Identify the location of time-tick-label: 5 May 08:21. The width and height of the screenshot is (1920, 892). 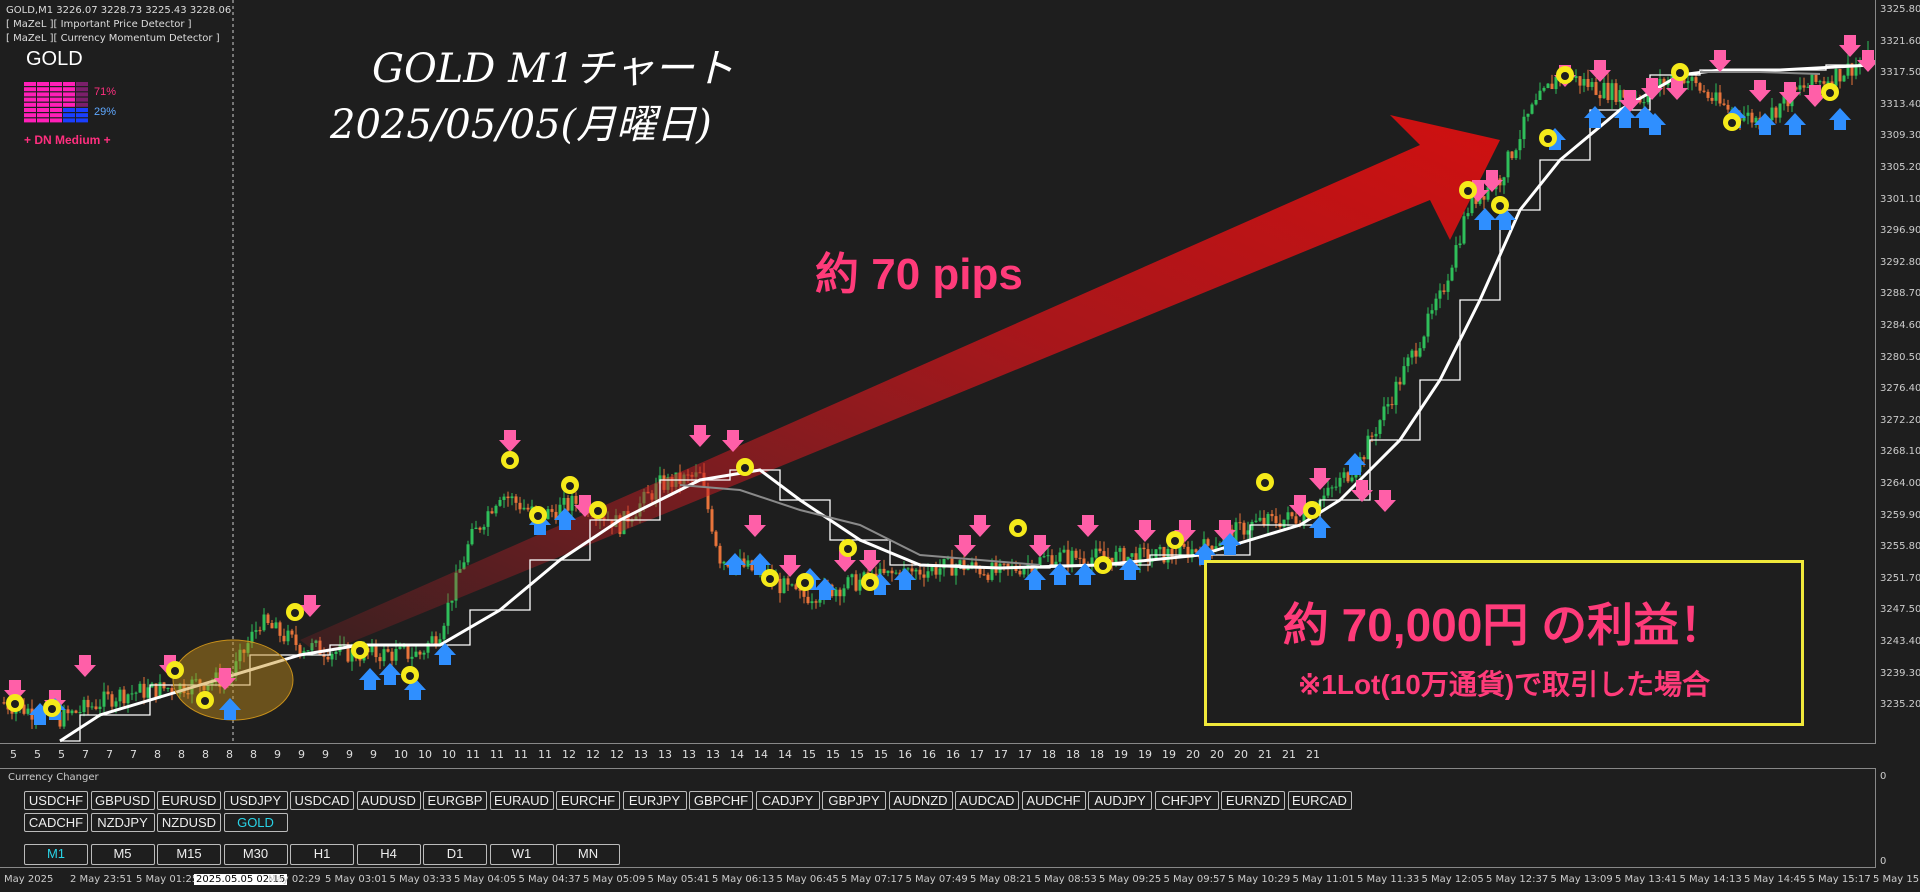
(1001, 879).